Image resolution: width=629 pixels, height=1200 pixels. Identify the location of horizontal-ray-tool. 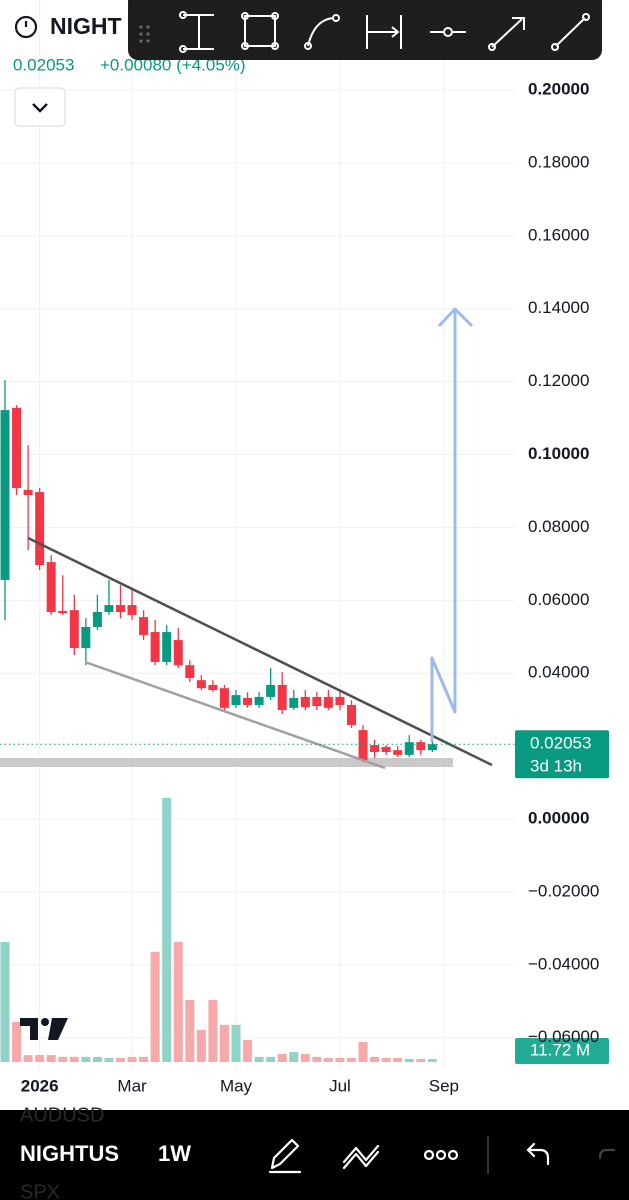
(448, 32).